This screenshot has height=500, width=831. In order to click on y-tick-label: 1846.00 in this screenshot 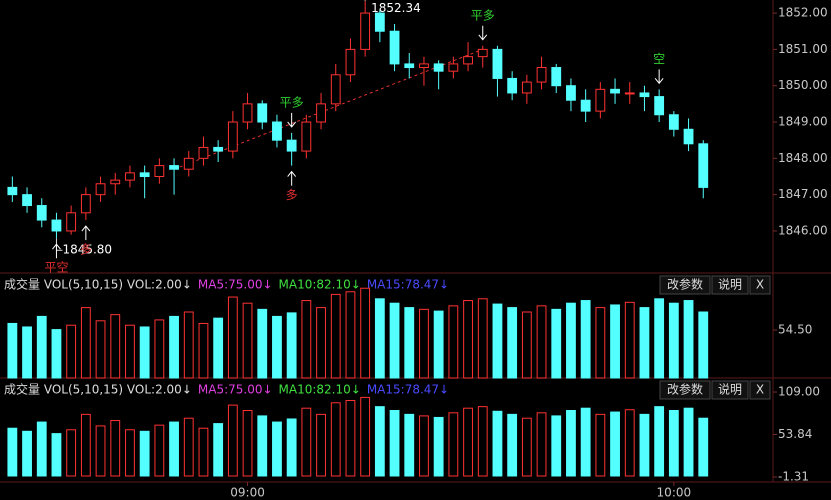, I will do `click(803, 230)`.